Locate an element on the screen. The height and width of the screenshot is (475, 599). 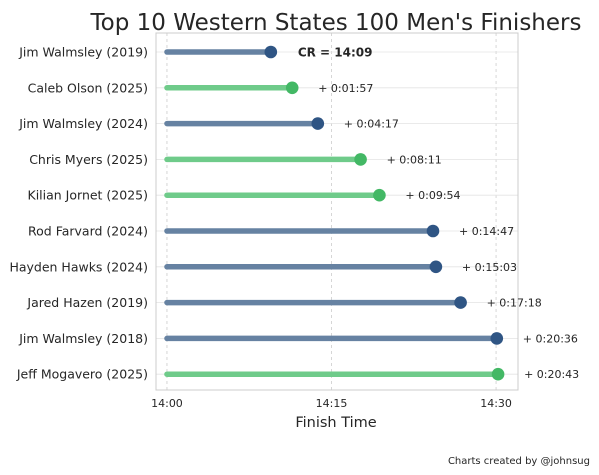
y-tick-label: Jeff Mogavero (2025) is located at coordinates (82, 374).